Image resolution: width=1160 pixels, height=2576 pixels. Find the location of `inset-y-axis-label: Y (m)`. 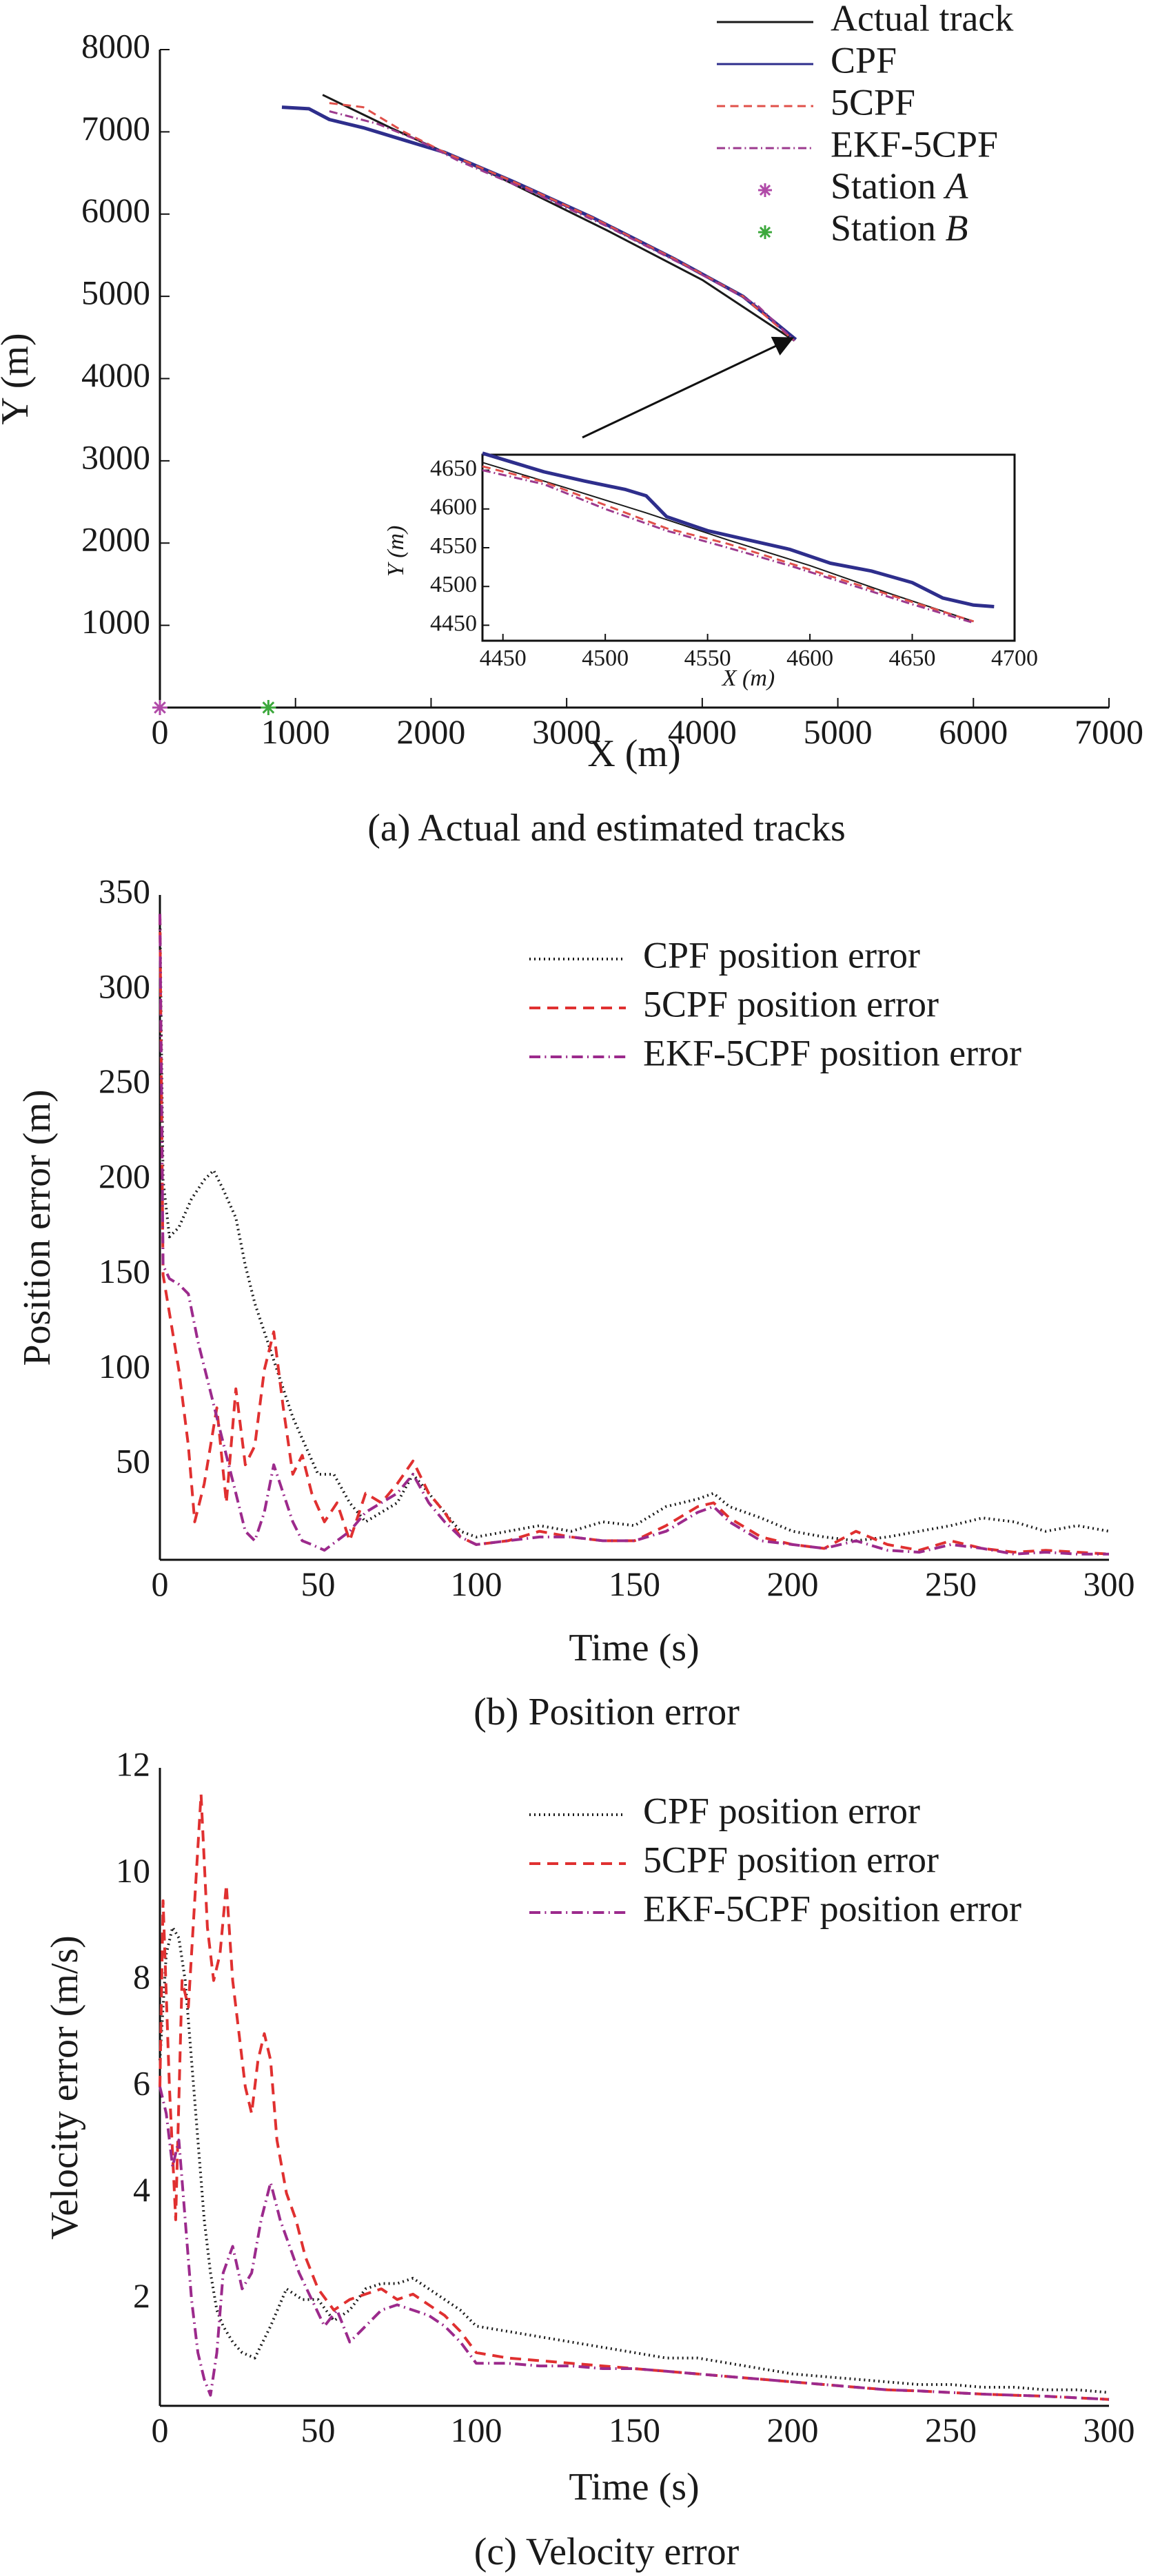

inset-y-axis-label: Y (m) is located at coordinates (396, 551).